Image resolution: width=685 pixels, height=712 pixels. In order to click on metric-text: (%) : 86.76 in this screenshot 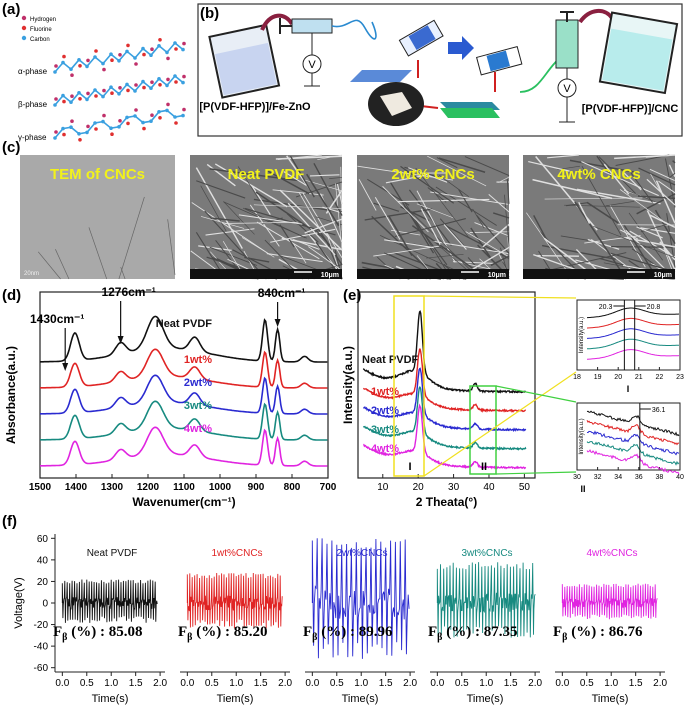, I will do `click(604, 632)`.